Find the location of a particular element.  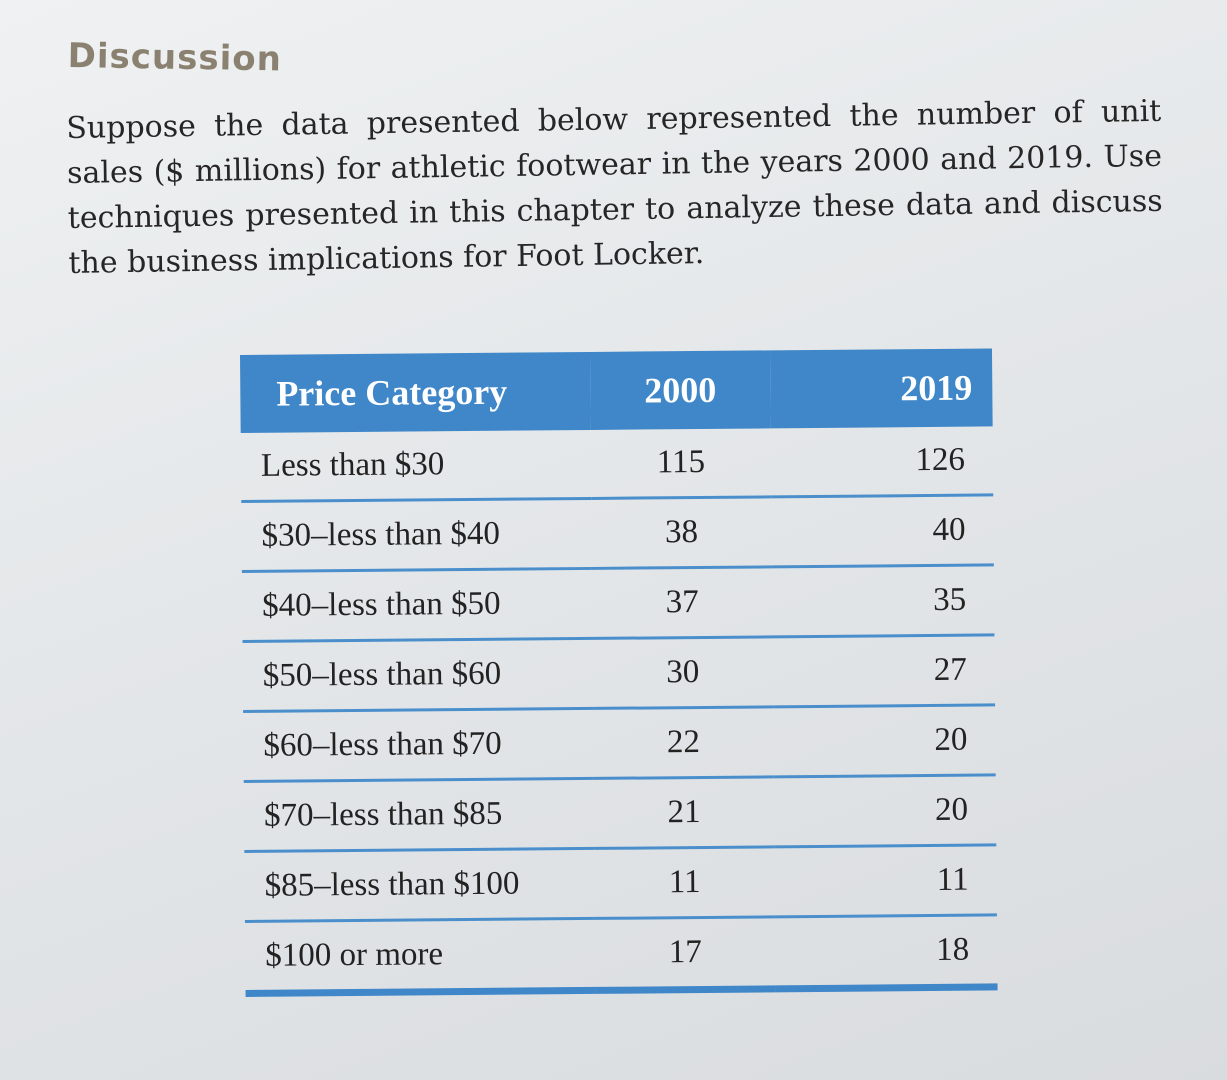

table-row: $60–less than $70 22 20 is located at coordinates (619, 743).